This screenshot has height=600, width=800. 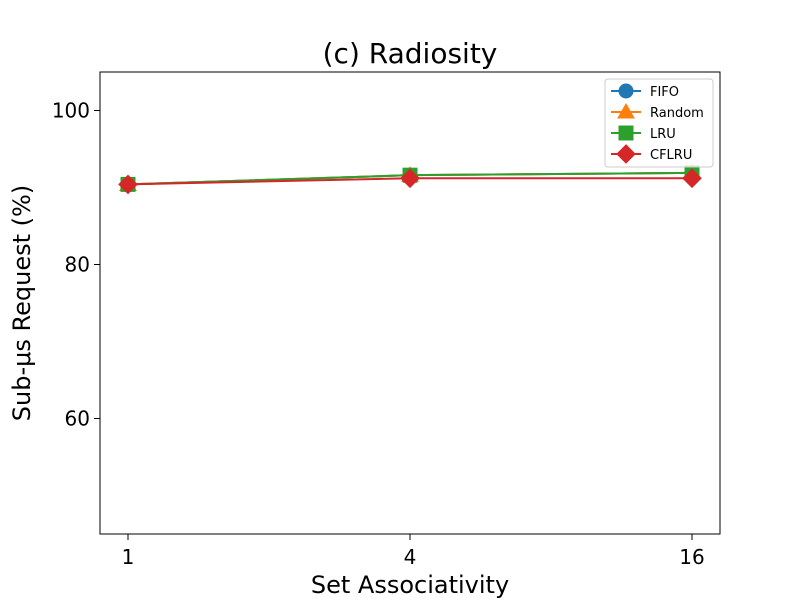 I want to click on legend-frame, so click(x=659, y=123).